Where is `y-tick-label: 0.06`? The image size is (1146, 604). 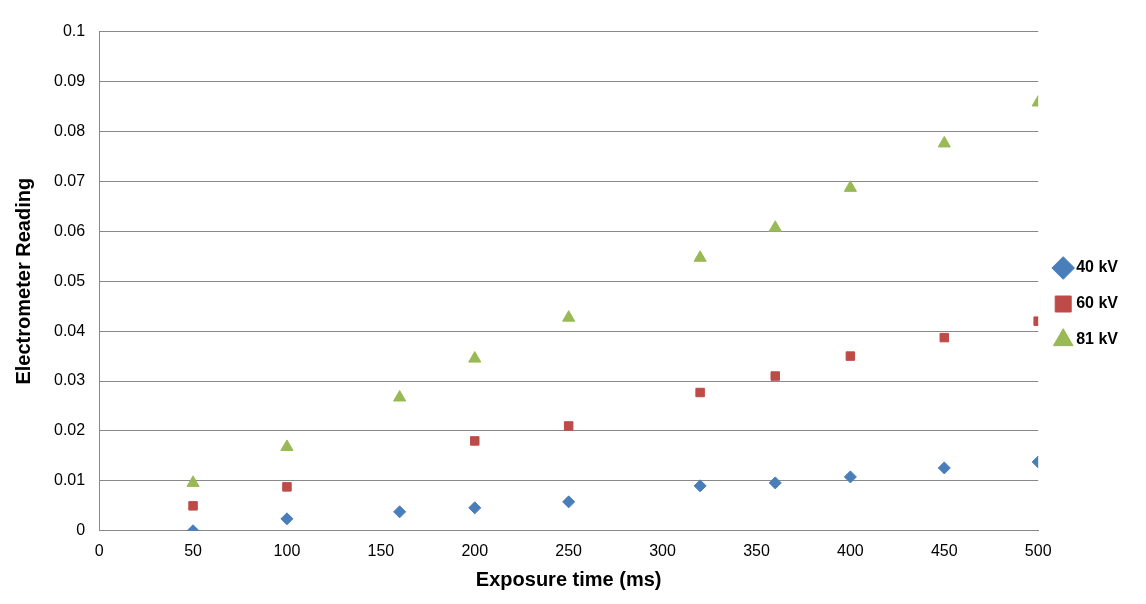 y-tick-label: 0.06 is located at coordinates (70, 230).